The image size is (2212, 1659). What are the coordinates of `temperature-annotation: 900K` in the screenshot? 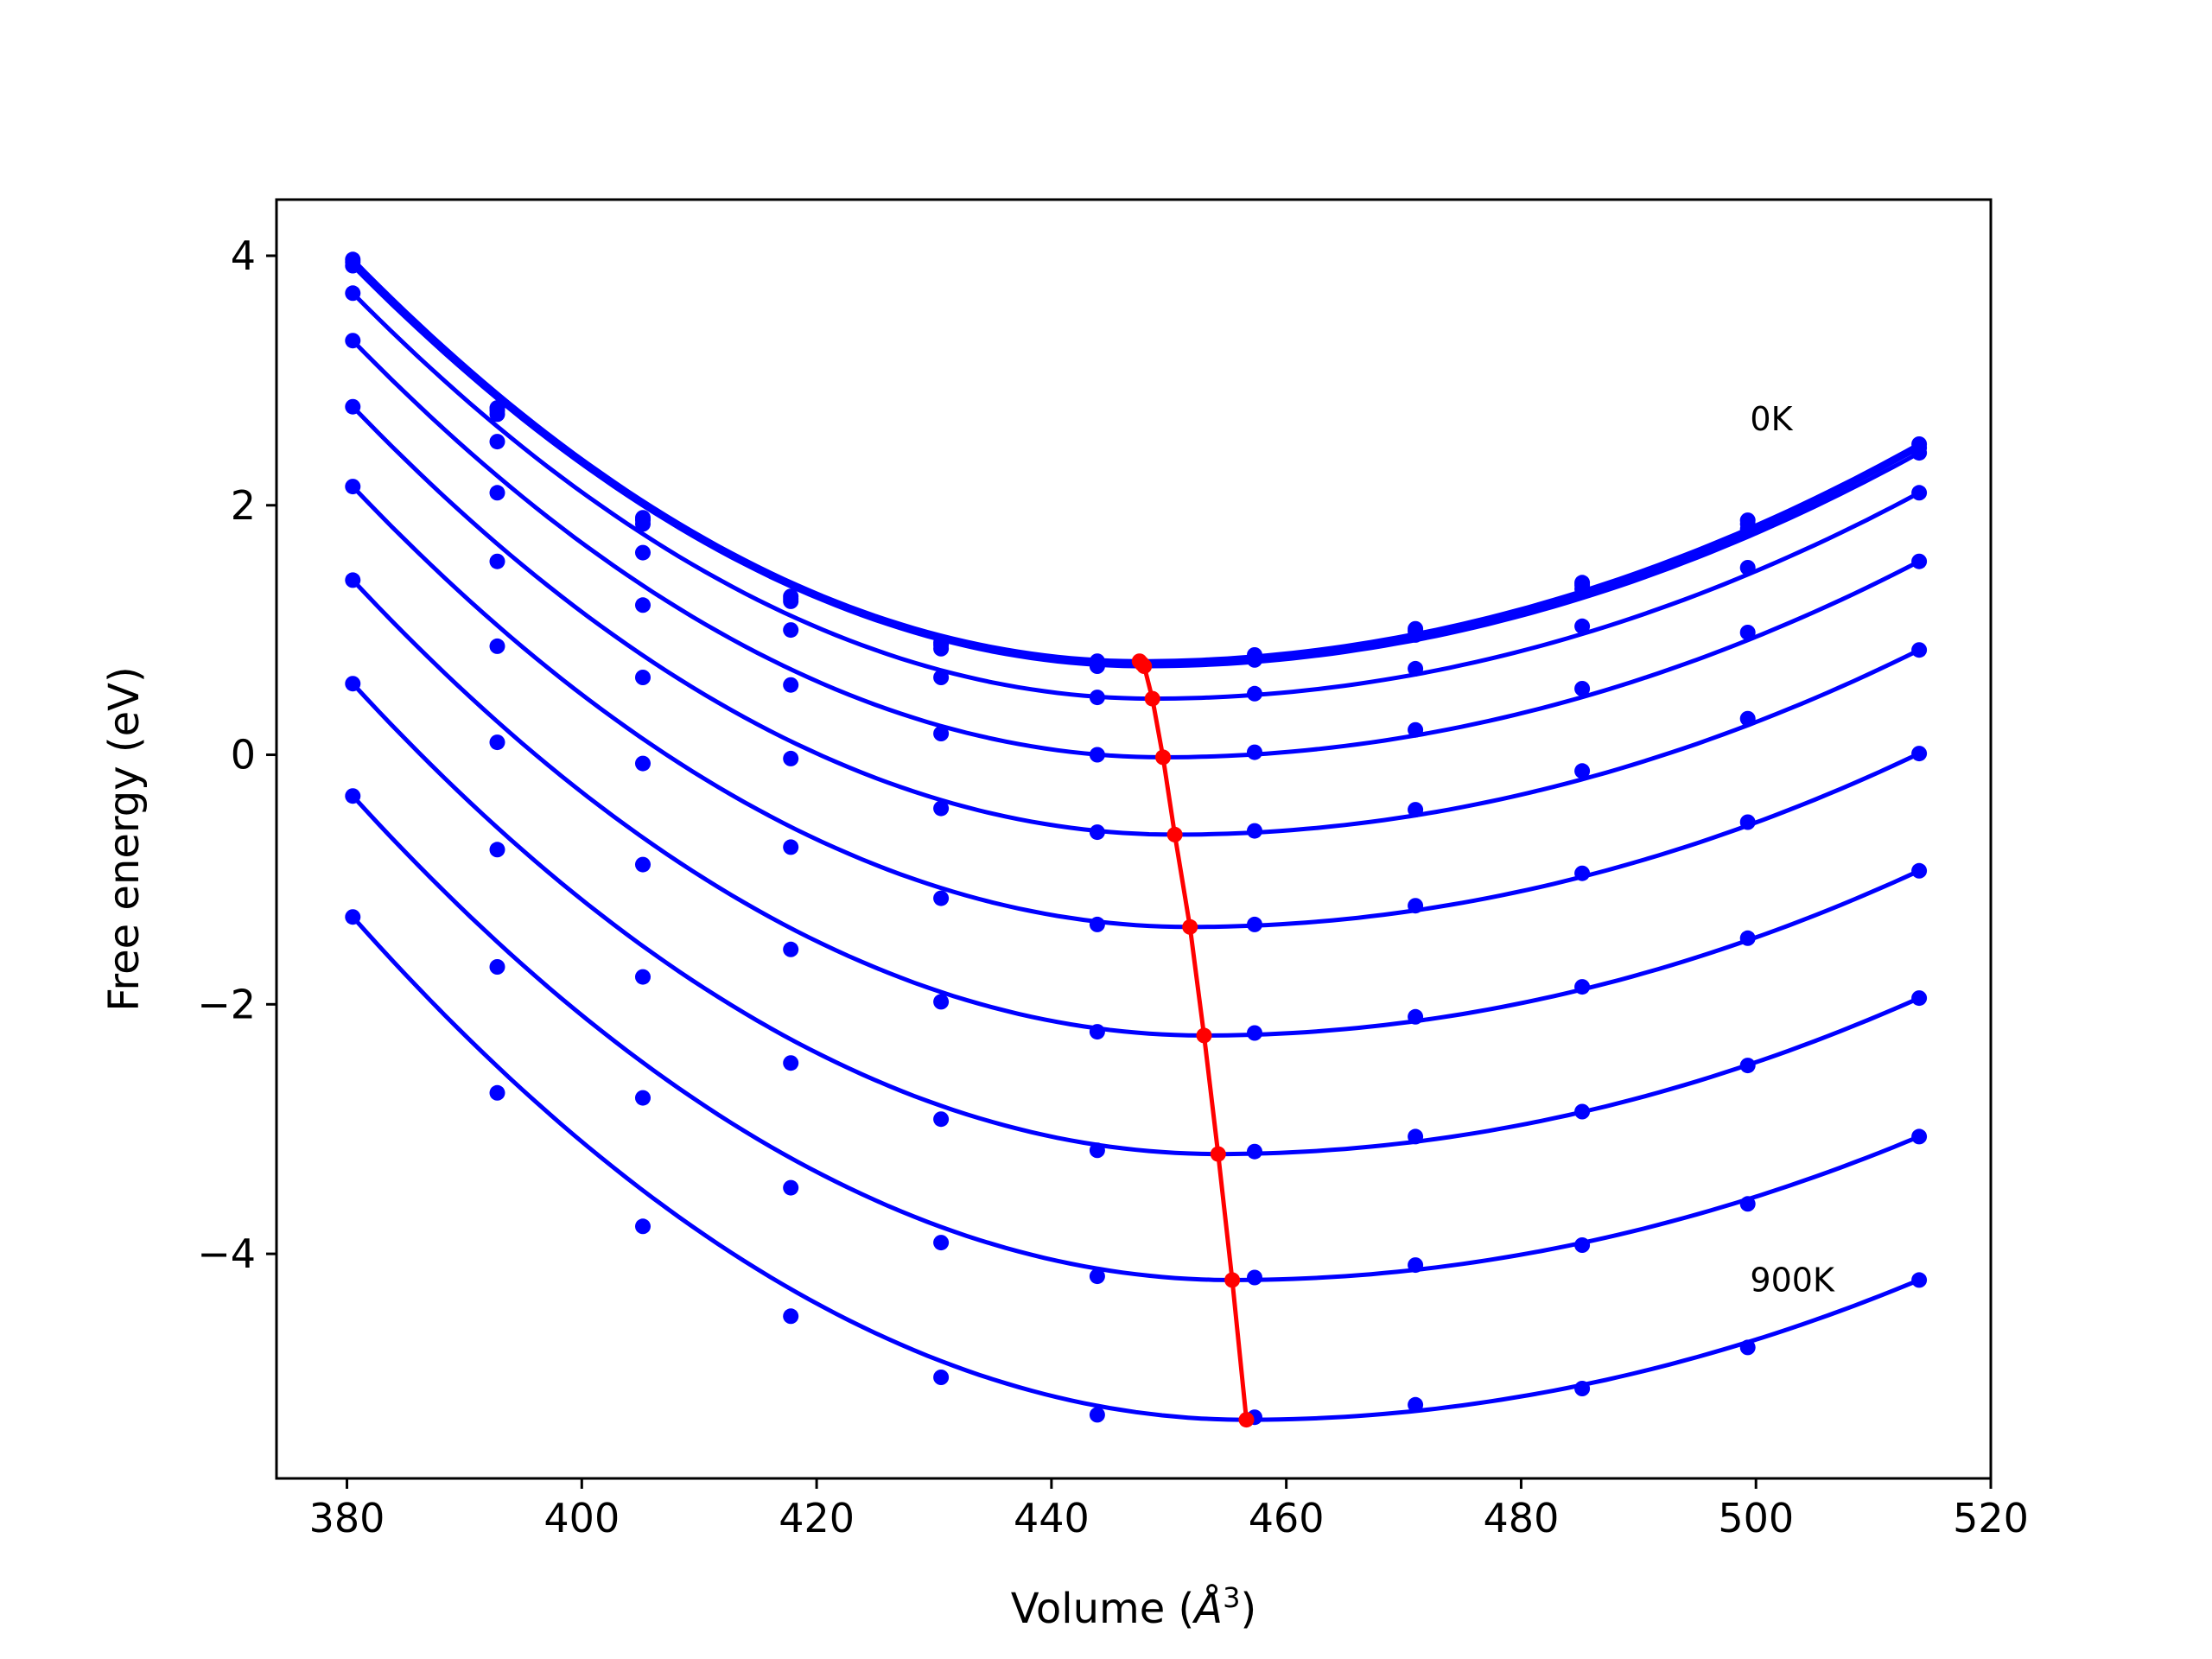 It's located at (1792, 1280).